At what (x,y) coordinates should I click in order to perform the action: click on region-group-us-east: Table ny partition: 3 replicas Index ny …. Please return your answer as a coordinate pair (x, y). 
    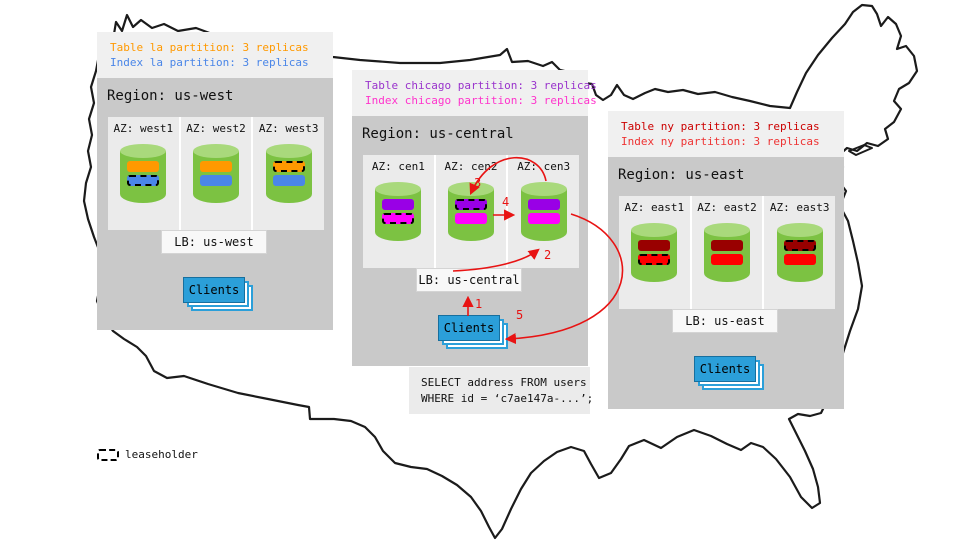
    Looking at the image, I should click on (726, 260).